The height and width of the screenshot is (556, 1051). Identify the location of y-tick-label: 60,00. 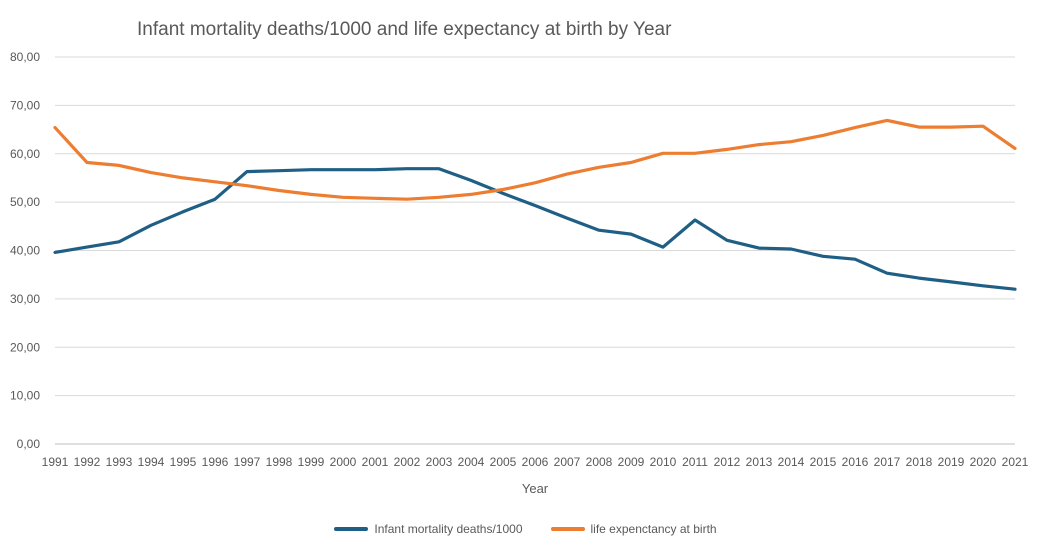
(25, 154).